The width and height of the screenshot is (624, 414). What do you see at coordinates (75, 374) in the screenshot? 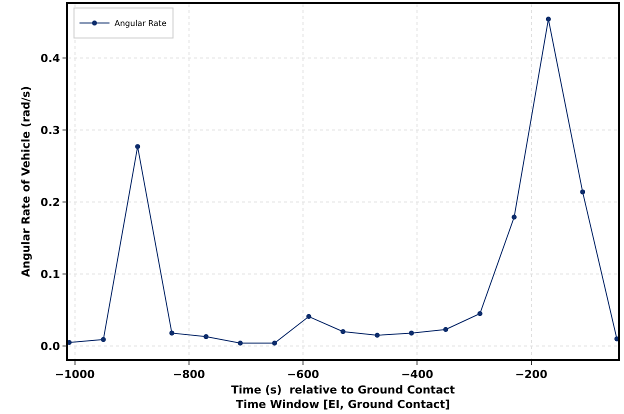
I see `x-tick-label: −1000` at bounding box center [75, 374].